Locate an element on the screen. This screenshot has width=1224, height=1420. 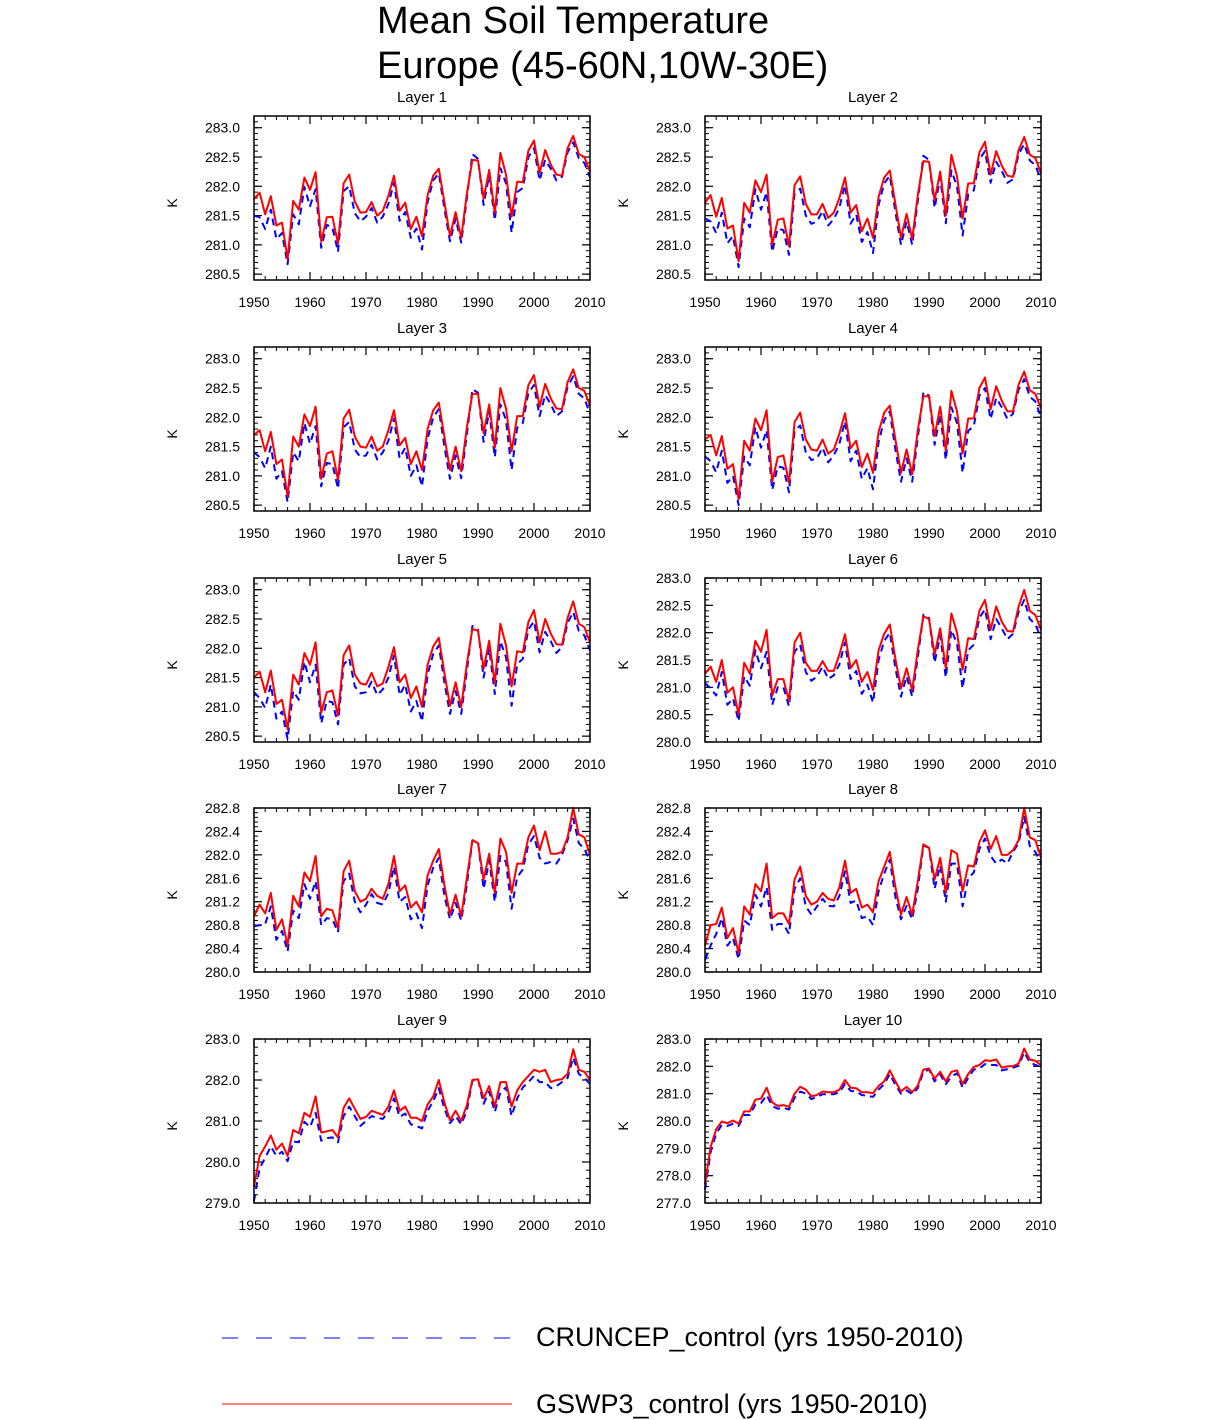
panel-7-y-tick-label: 282.8 is located at coordinates (222, 808).